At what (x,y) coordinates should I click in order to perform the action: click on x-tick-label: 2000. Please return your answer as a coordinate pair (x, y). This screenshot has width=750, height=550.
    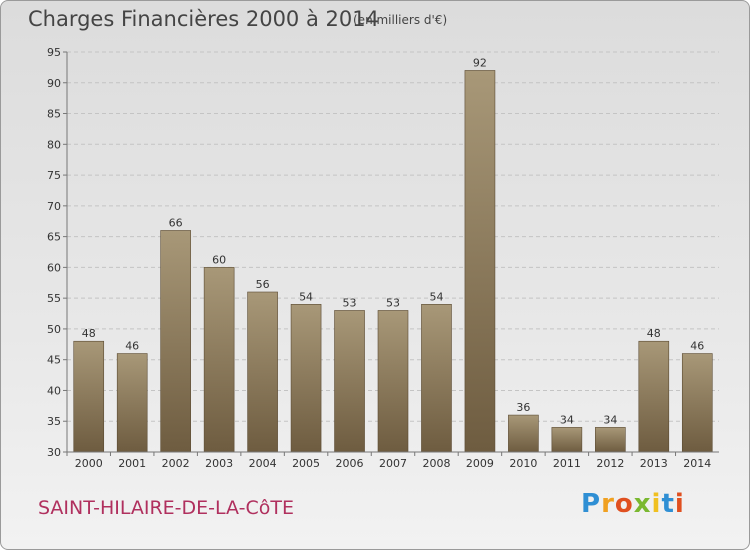
    Looking at the image, I should click on (89, 463).